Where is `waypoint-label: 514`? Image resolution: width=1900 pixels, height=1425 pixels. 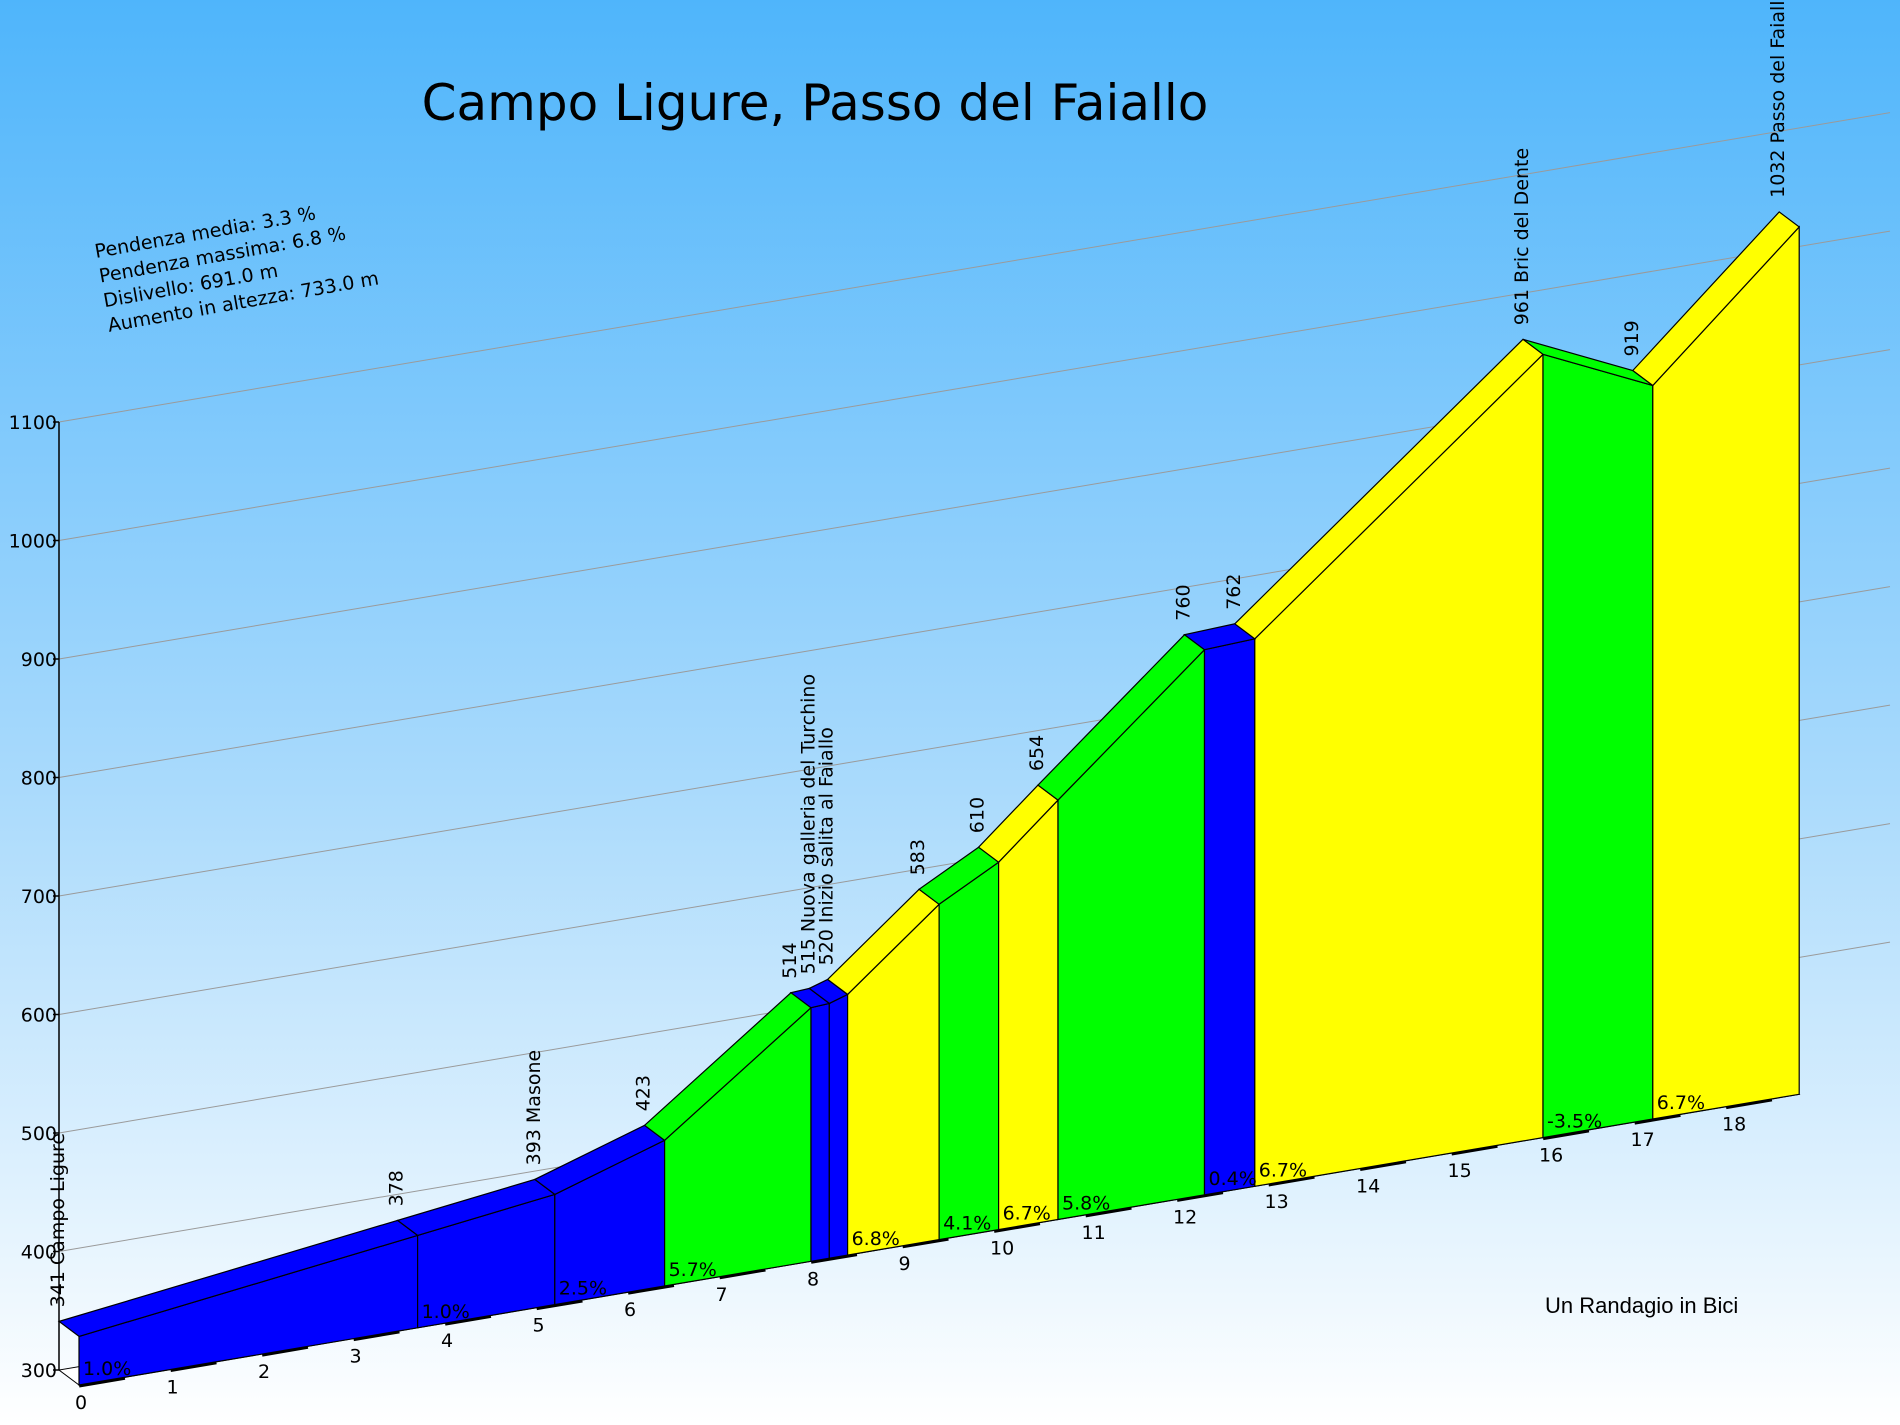 waypoint-label: 514 is located at coordinates (790, 960).